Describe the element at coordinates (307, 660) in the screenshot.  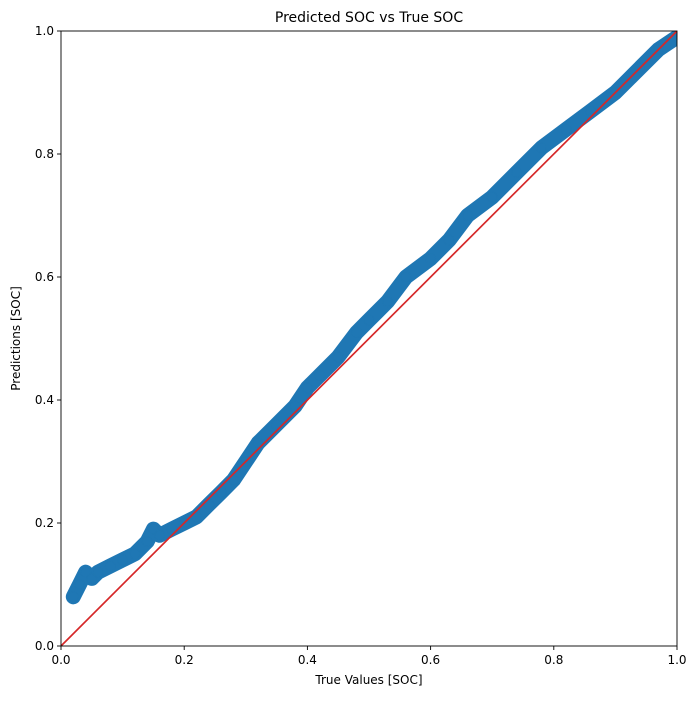
I see `x-tick-label: 0.4` at that location.